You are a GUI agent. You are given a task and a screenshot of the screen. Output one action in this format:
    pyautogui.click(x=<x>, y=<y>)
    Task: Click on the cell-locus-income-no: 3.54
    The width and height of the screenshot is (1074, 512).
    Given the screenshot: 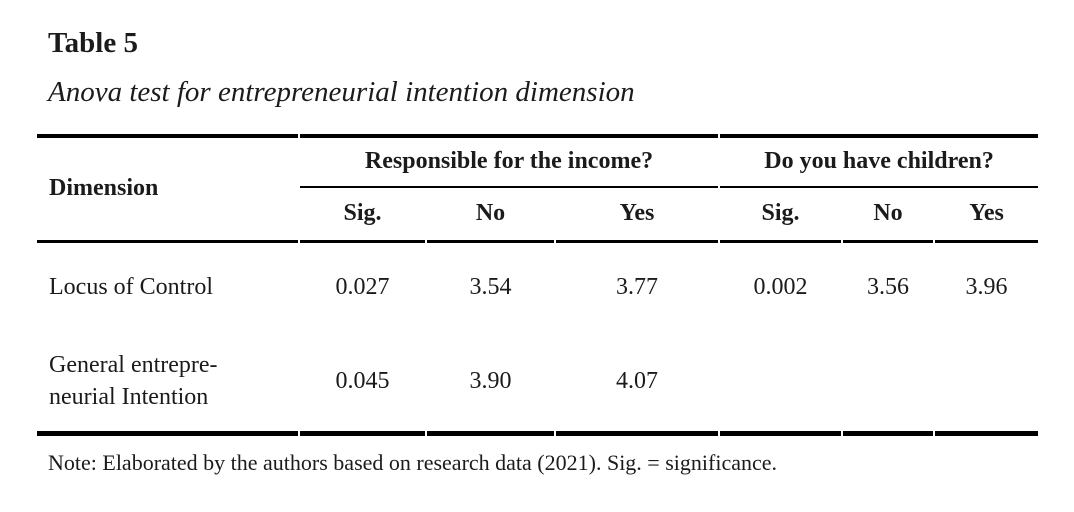 What is the action you would take?
    pyautogui.click(x=490, y=287)
    